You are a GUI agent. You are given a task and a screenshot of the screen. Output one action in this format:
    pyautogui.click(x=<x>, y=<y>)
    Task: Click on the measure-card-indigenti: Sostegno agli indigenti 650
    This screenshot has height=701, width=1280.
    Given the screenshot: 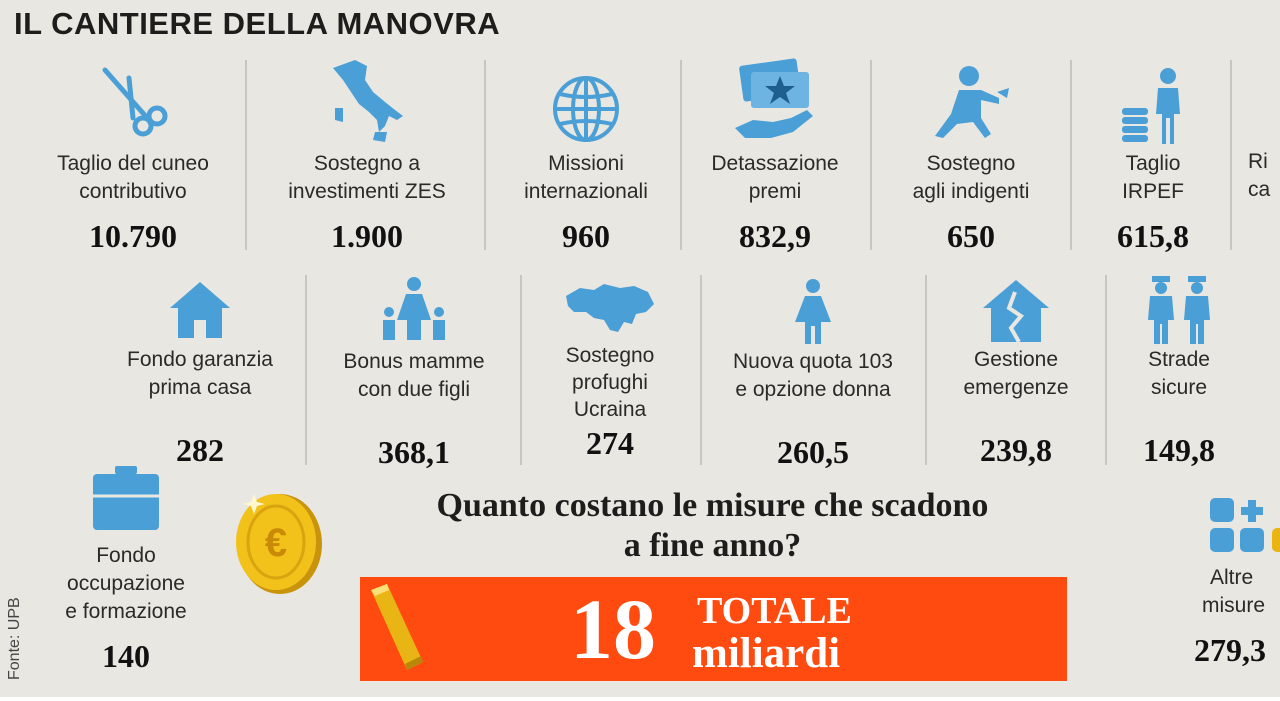 What is the action you would take?
    pyautogui.click(x=971, y=158)
    